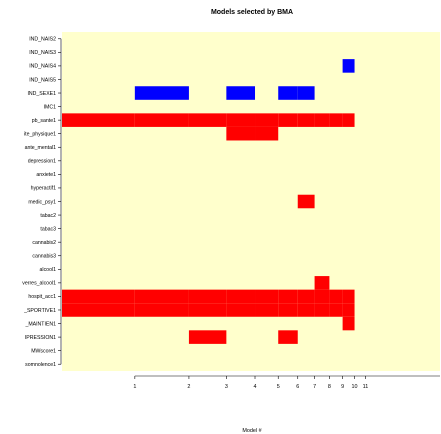  I want to click on x-tick-label-4: 4, so click(255, 387).